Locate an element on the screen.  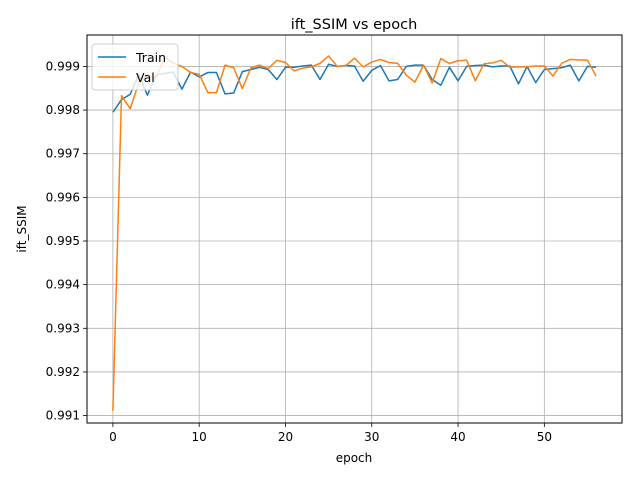
x-tick-label: 20 is located at coordinates (285, 437).